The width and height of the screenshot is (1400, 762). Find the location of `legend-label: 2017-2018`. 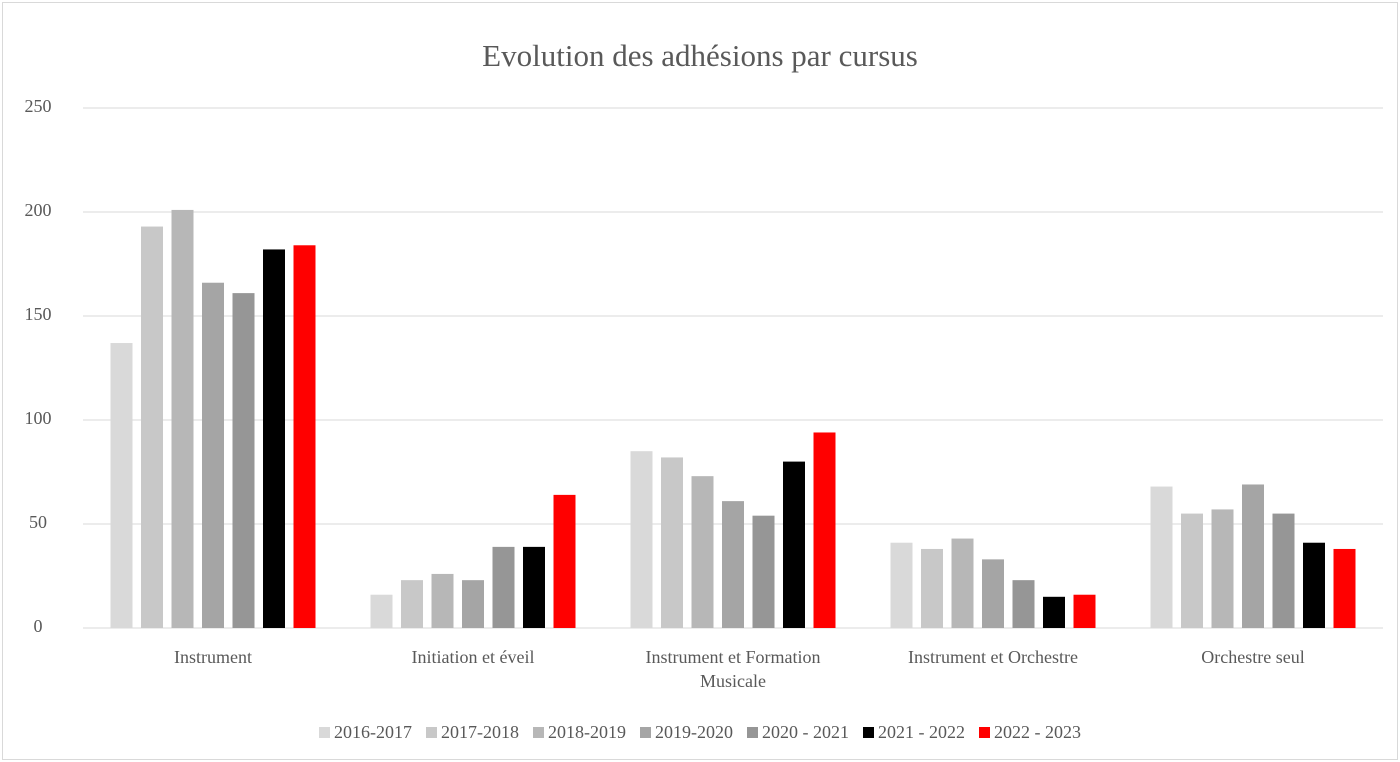

legend-label: 2017-2018 is located at coordinates (480, 732).